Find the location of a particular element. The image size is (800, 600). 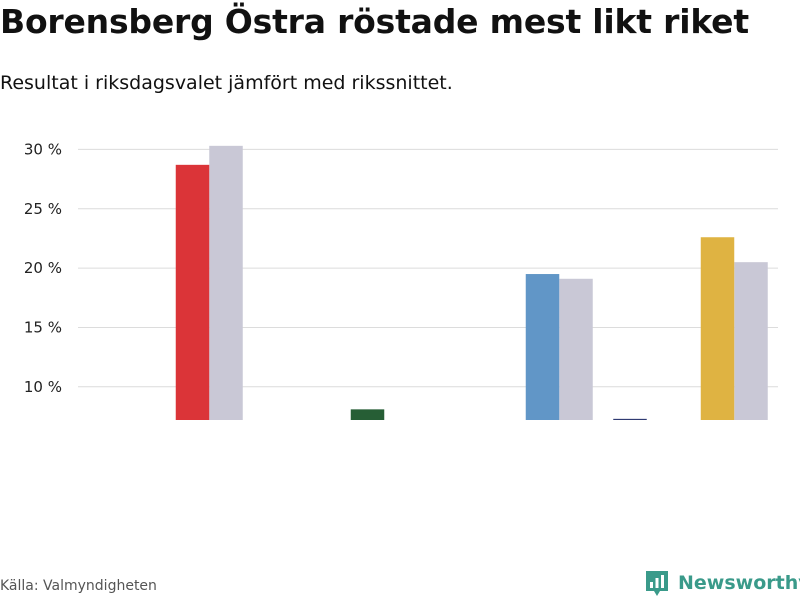

y-tick-label: 15 % is located at coordinates (43, 327).